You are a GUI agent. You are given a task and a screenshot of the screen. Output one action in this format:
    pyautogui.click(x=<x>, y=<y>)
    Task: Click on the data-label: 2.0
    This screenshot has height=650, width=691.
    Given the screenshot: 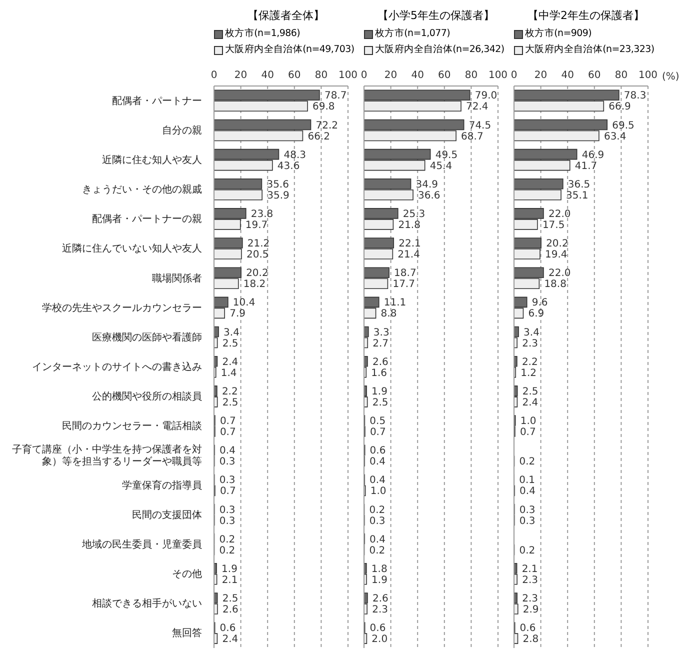 What is the action you would take?
    pyautogui.click(x=380, y=640)
    